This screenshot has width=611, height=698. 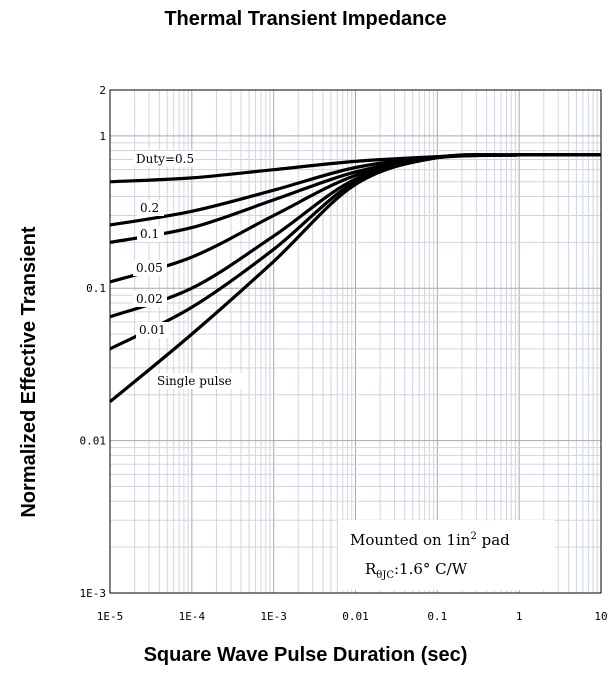 I want to click on y-tick-label: 0.1, so click(x=96, y=288).